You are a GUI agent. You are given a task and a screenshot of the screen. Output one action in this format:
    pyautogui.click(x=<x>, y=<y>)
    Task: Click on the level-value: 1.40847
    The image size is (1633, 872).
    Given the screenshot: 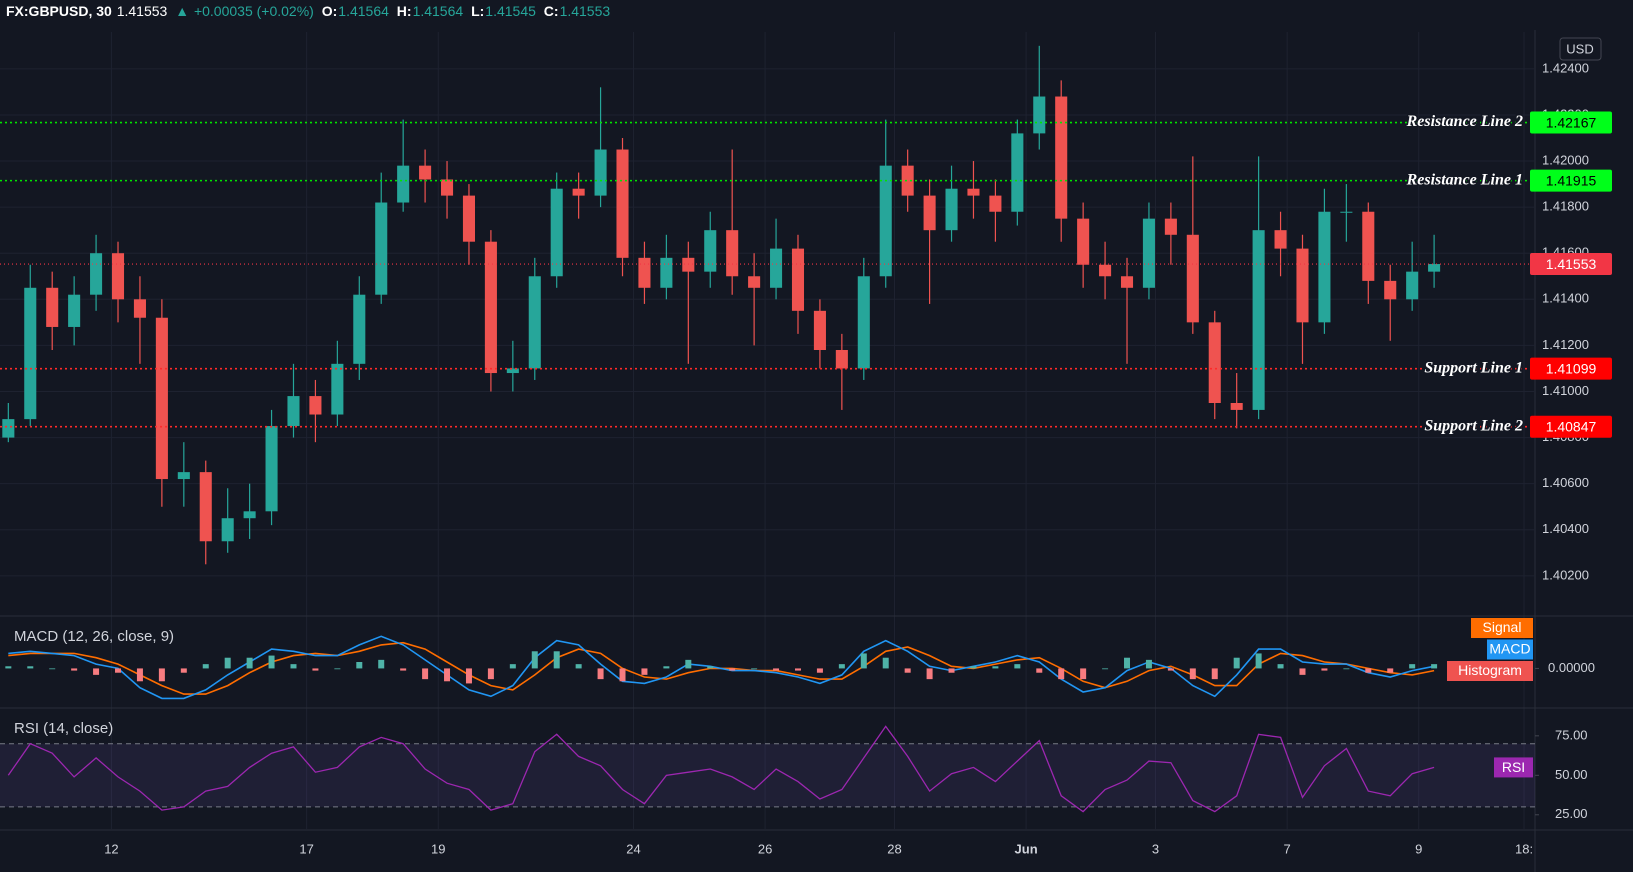 What is the action you would take?
    pyautogui.click(x=1571, y=426)
    